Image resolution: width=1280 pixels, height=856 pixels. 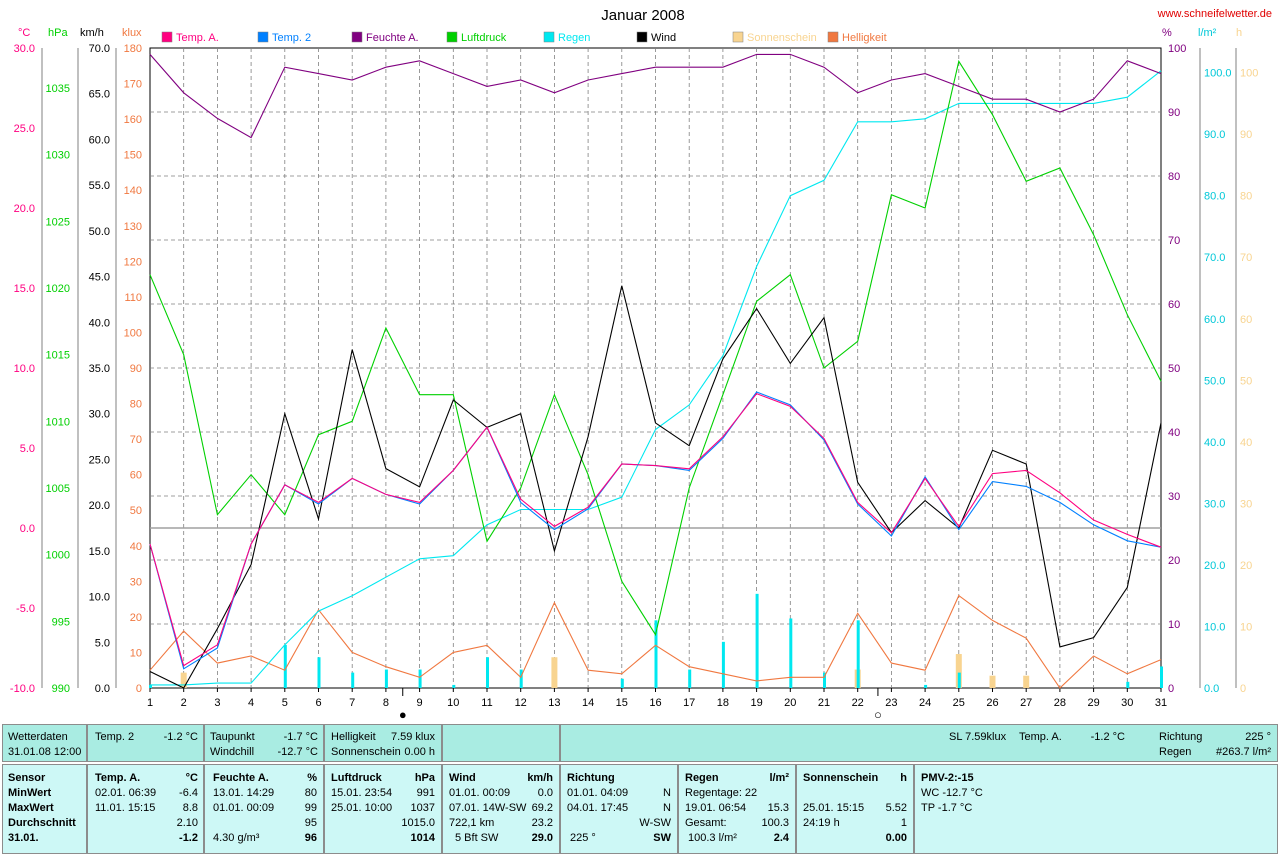 What do you see at coordinates (472, 823) in the screenshot?
I see `wind-distance: 722,1 km` at bounding box center [472, 823].